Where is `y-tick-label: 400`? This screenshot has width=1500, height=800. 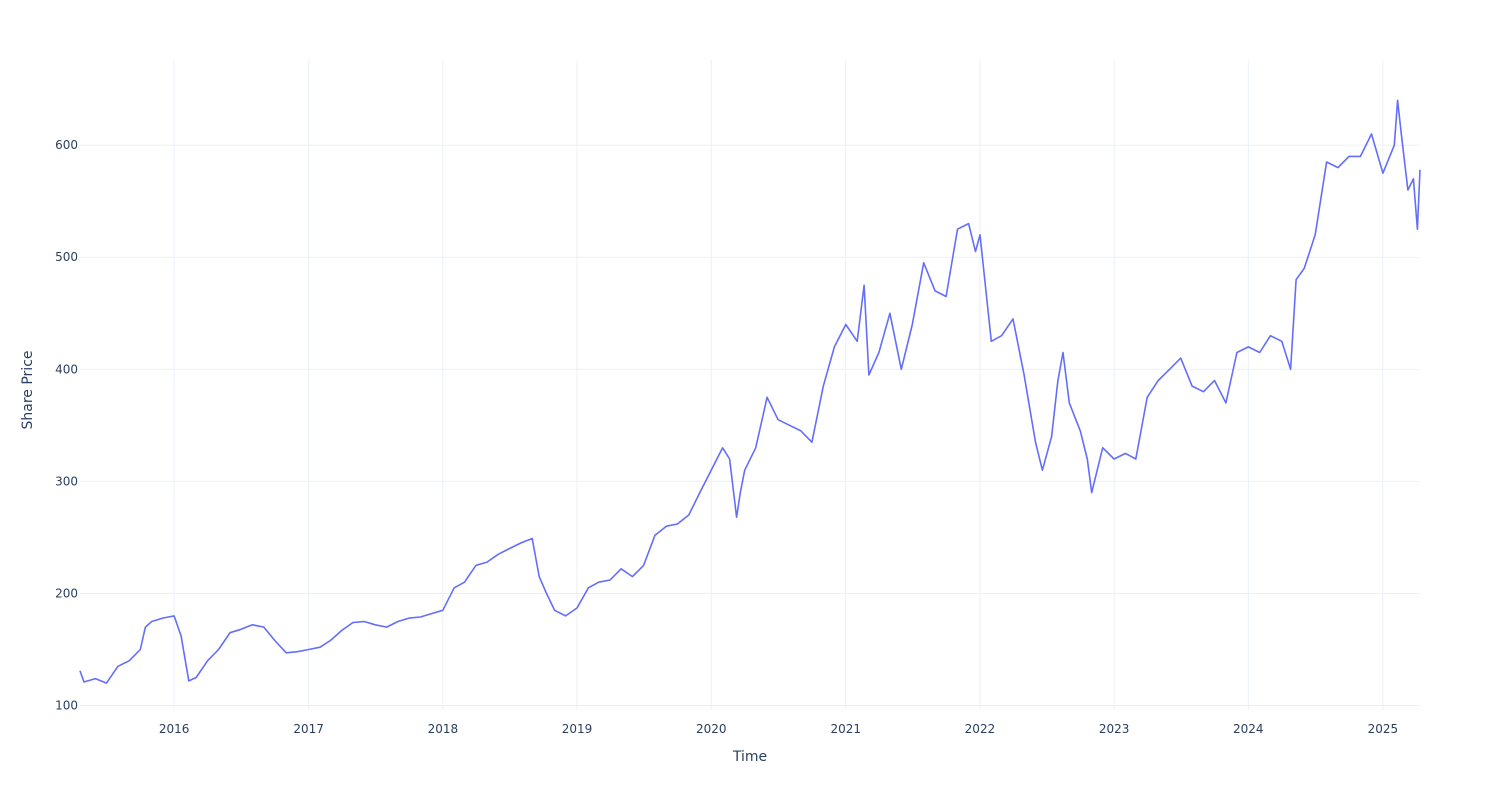 y-tick-label: 400 is located at coordinates (66, 369).